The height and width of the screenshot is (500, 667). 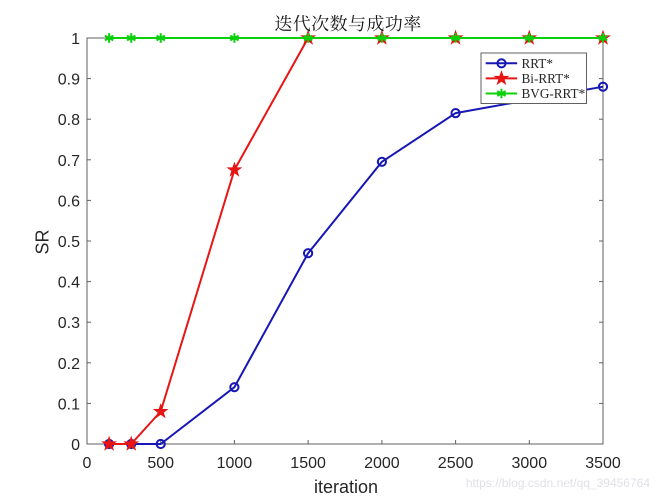 I want to click on svg-text:https://blog.csdn.net/qq_39456: https://blog.csdn.net/qq_39456764, so click(x=558, y=483).